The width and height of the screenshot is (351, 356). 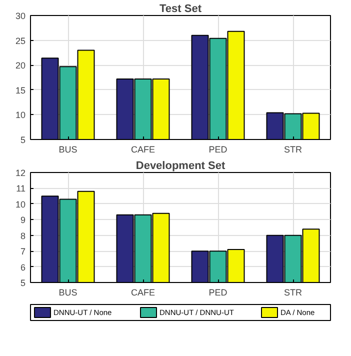 I want to click on y-tick-label: 20, so click(x=20, y=65).